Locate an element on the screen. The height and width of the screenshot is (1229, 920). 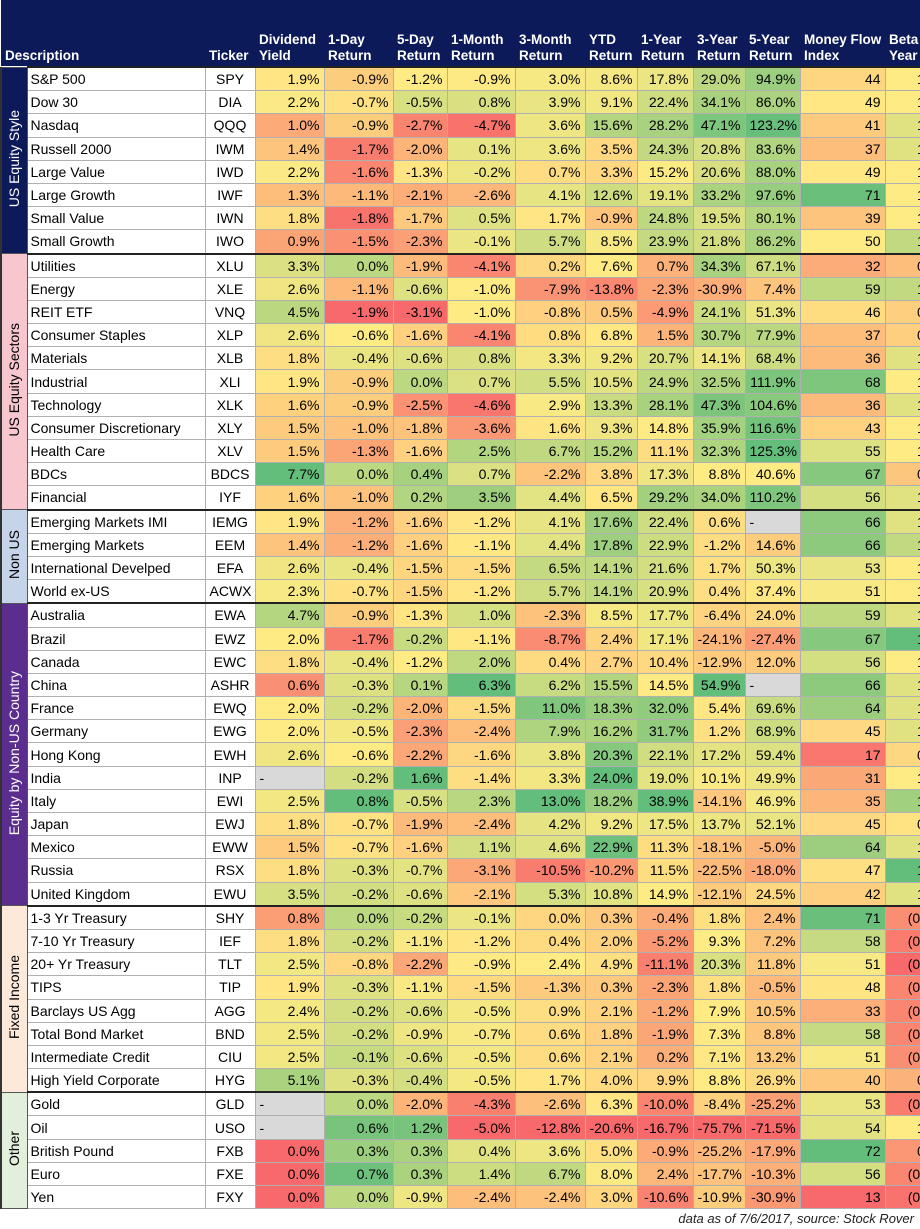
value-cell: 17.5% is located at coordinates (665, 824).